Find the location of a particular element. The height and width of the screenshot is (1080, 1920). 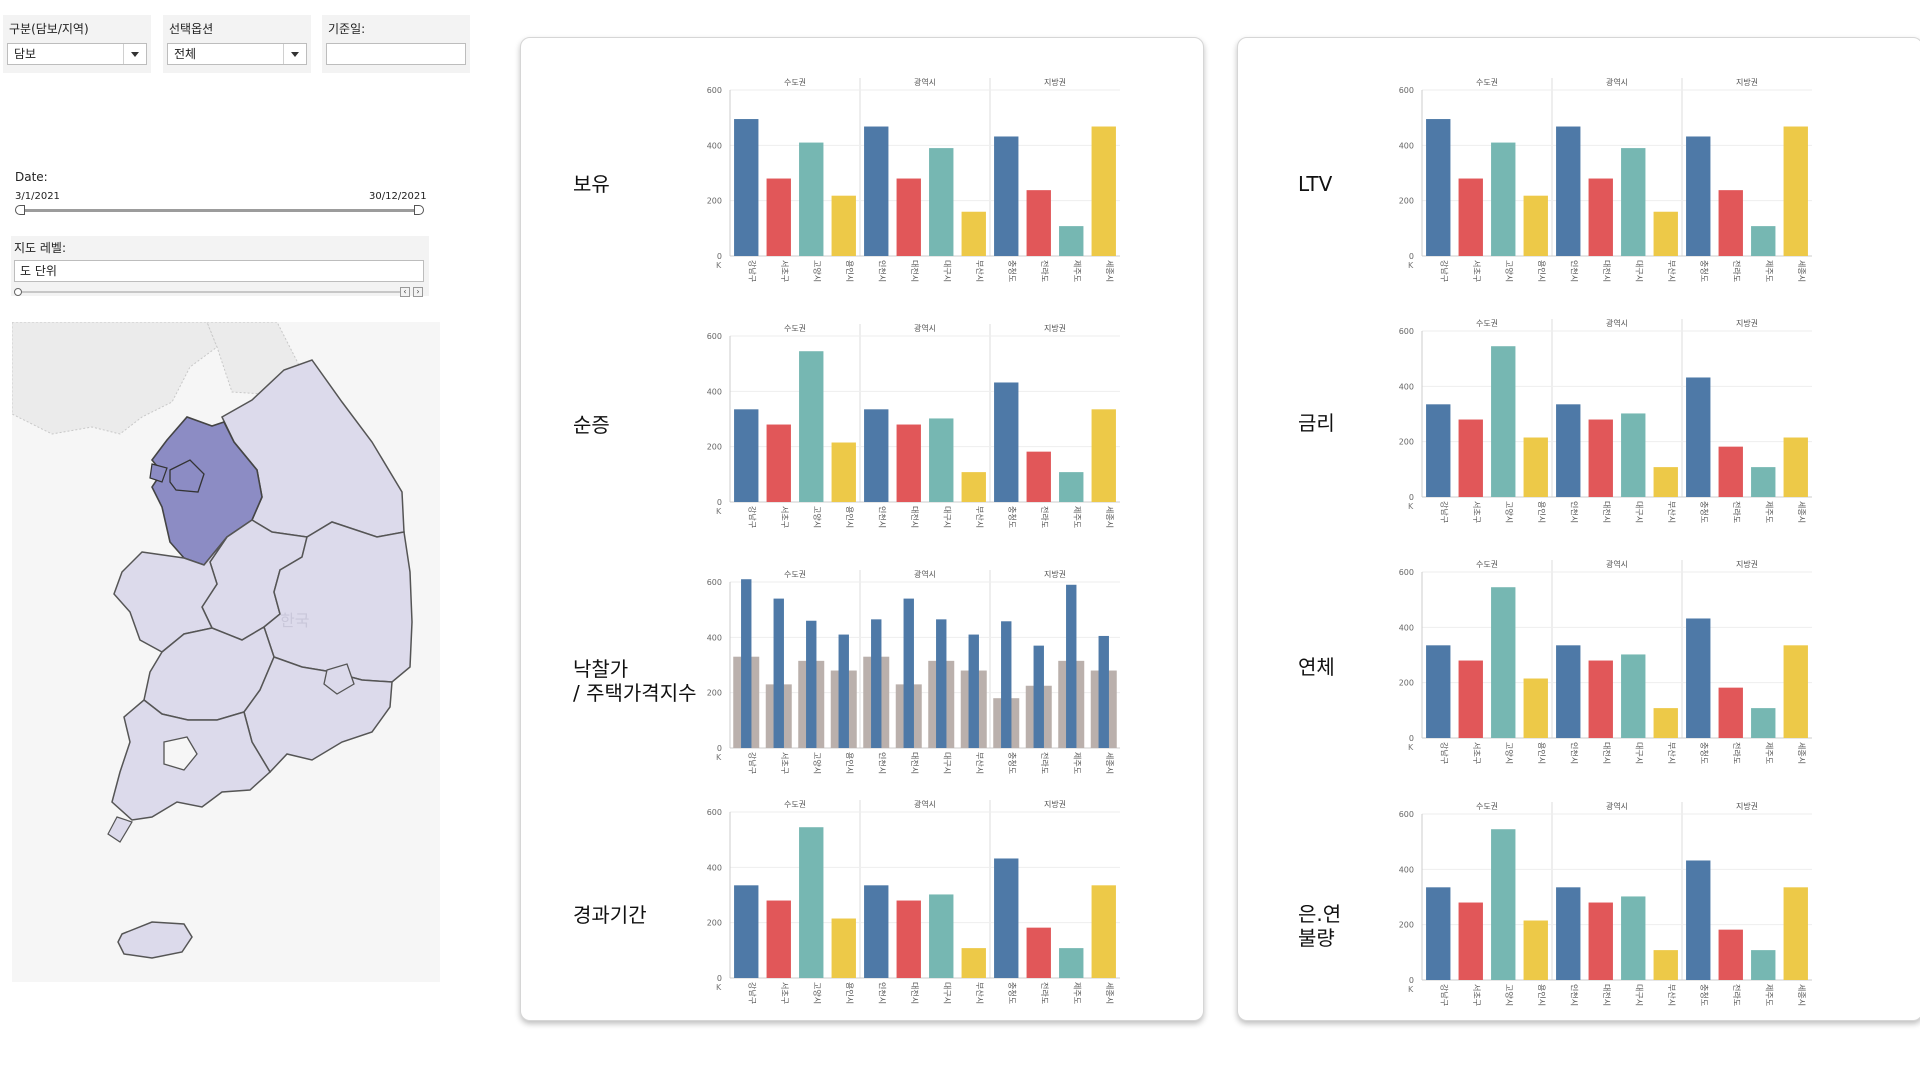

axis-corner-label: K is located at coordinates (719, 987).